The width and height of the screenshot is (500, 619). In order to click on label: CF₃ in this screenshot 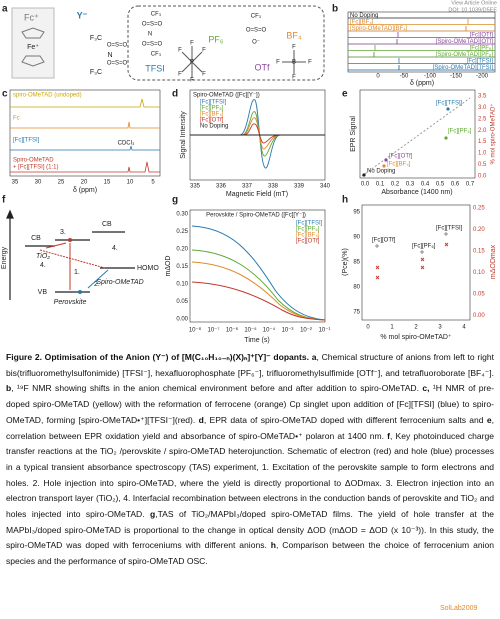, I will do `click(156, 55)`.